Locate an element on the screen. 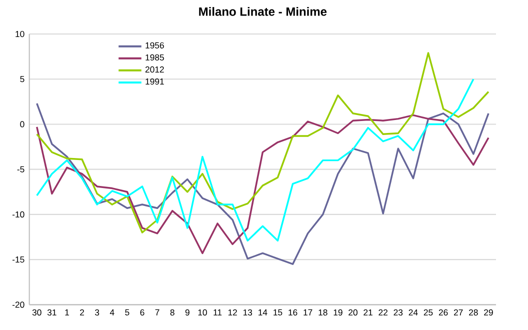 The image size is (528, 330). x-tick-label: 15 is located at coordinates (278, 312).